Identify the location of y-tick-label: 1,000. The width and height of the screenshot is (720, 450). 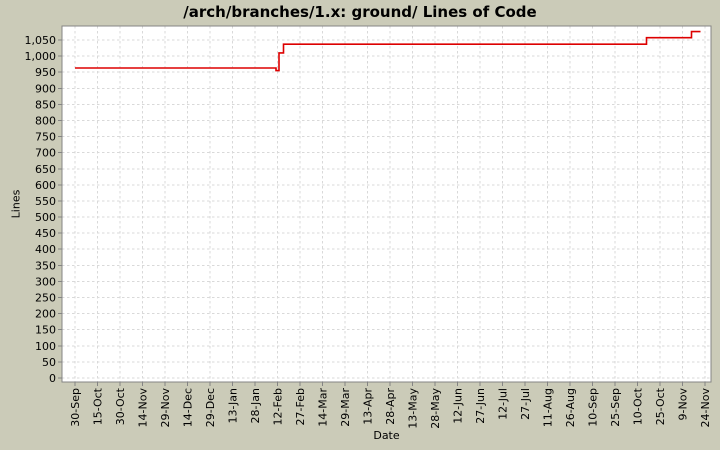
(41, 56).